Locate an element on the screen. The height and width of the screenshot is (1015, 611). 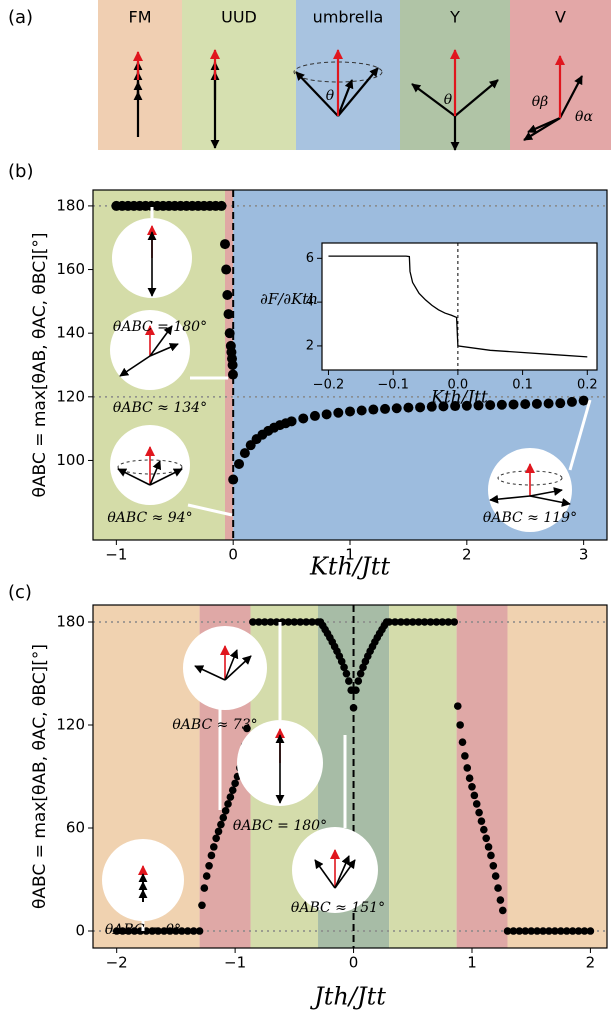
x-tick-label: −1 is located at coordinates (116, 555).